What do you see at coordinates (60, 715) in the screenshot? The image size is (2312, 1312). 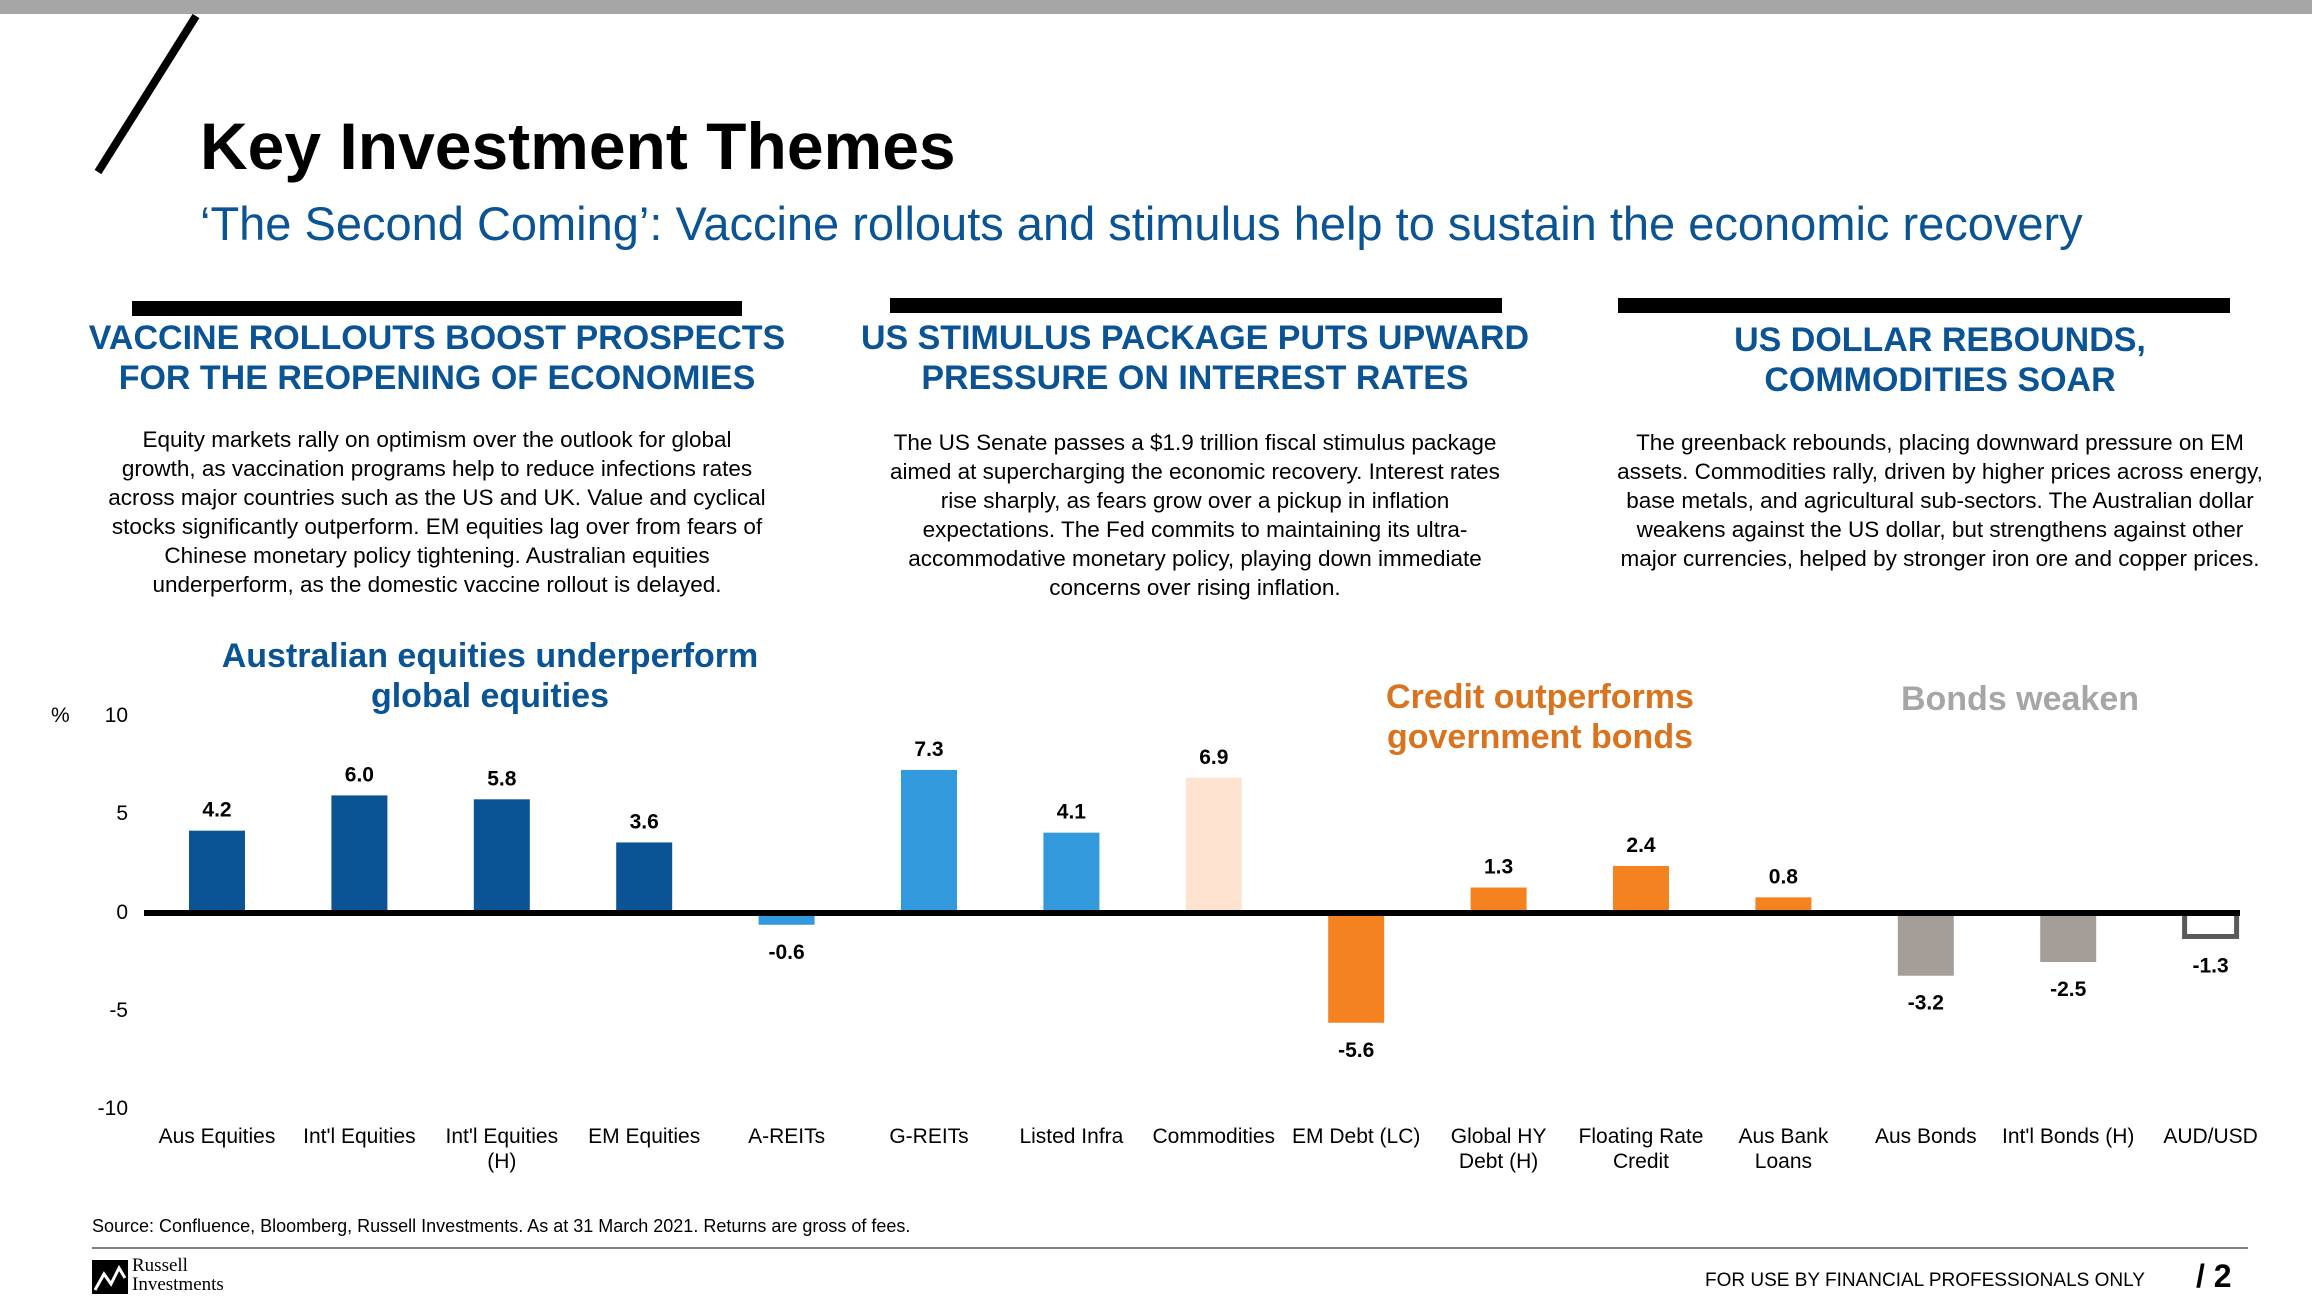 I see `y-axis-label: %` at bounding box center [60, 715].